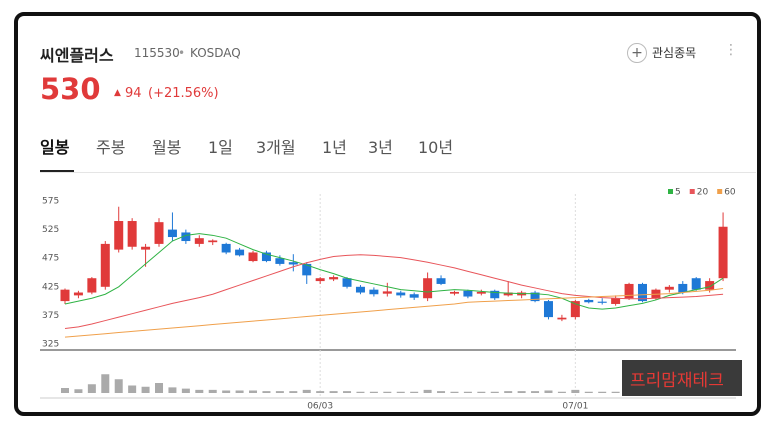 The height and width of the screenshot is (427, 773). Describe the element at coordinates (55, 147) in the screenshot. I see `tab: 일봉` at that location.